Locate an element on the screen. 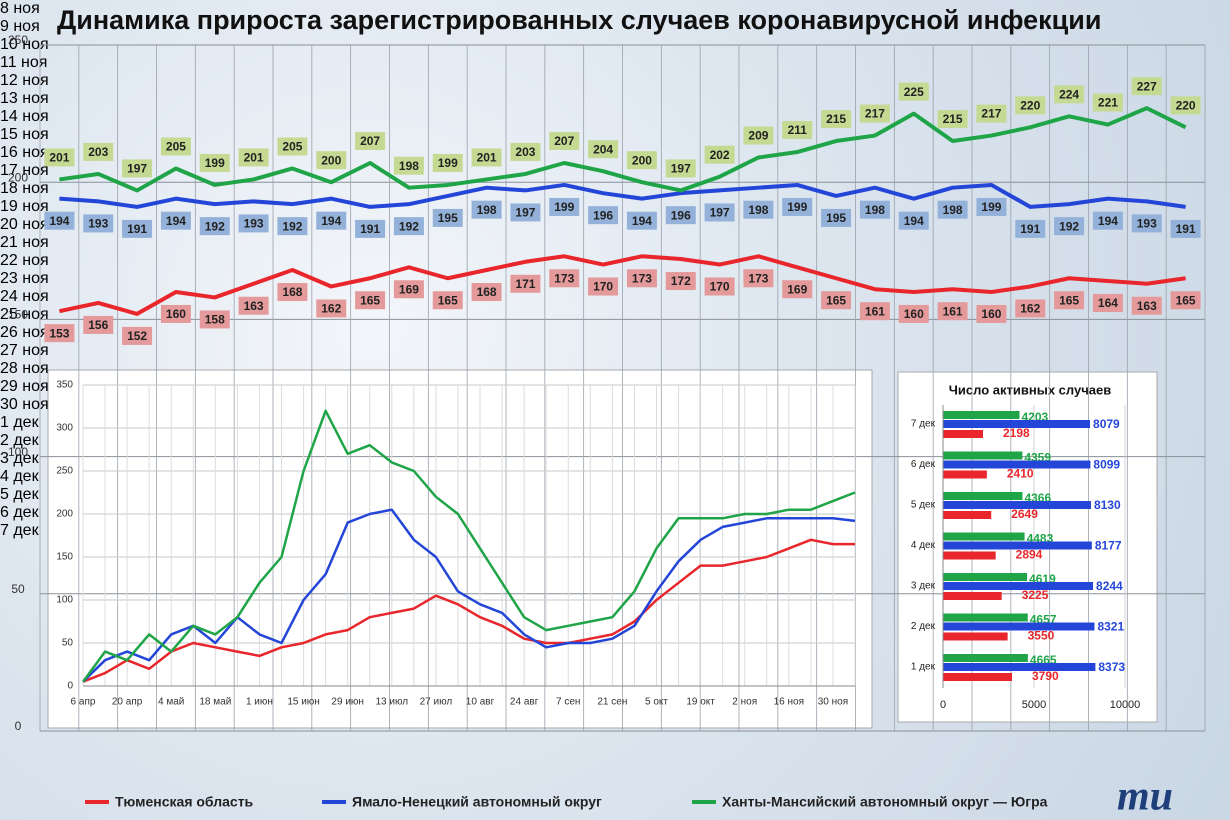 The height and width of the screenshot is (820, 1230). y-tick-label: 250 is located at coordinates (64, 471).